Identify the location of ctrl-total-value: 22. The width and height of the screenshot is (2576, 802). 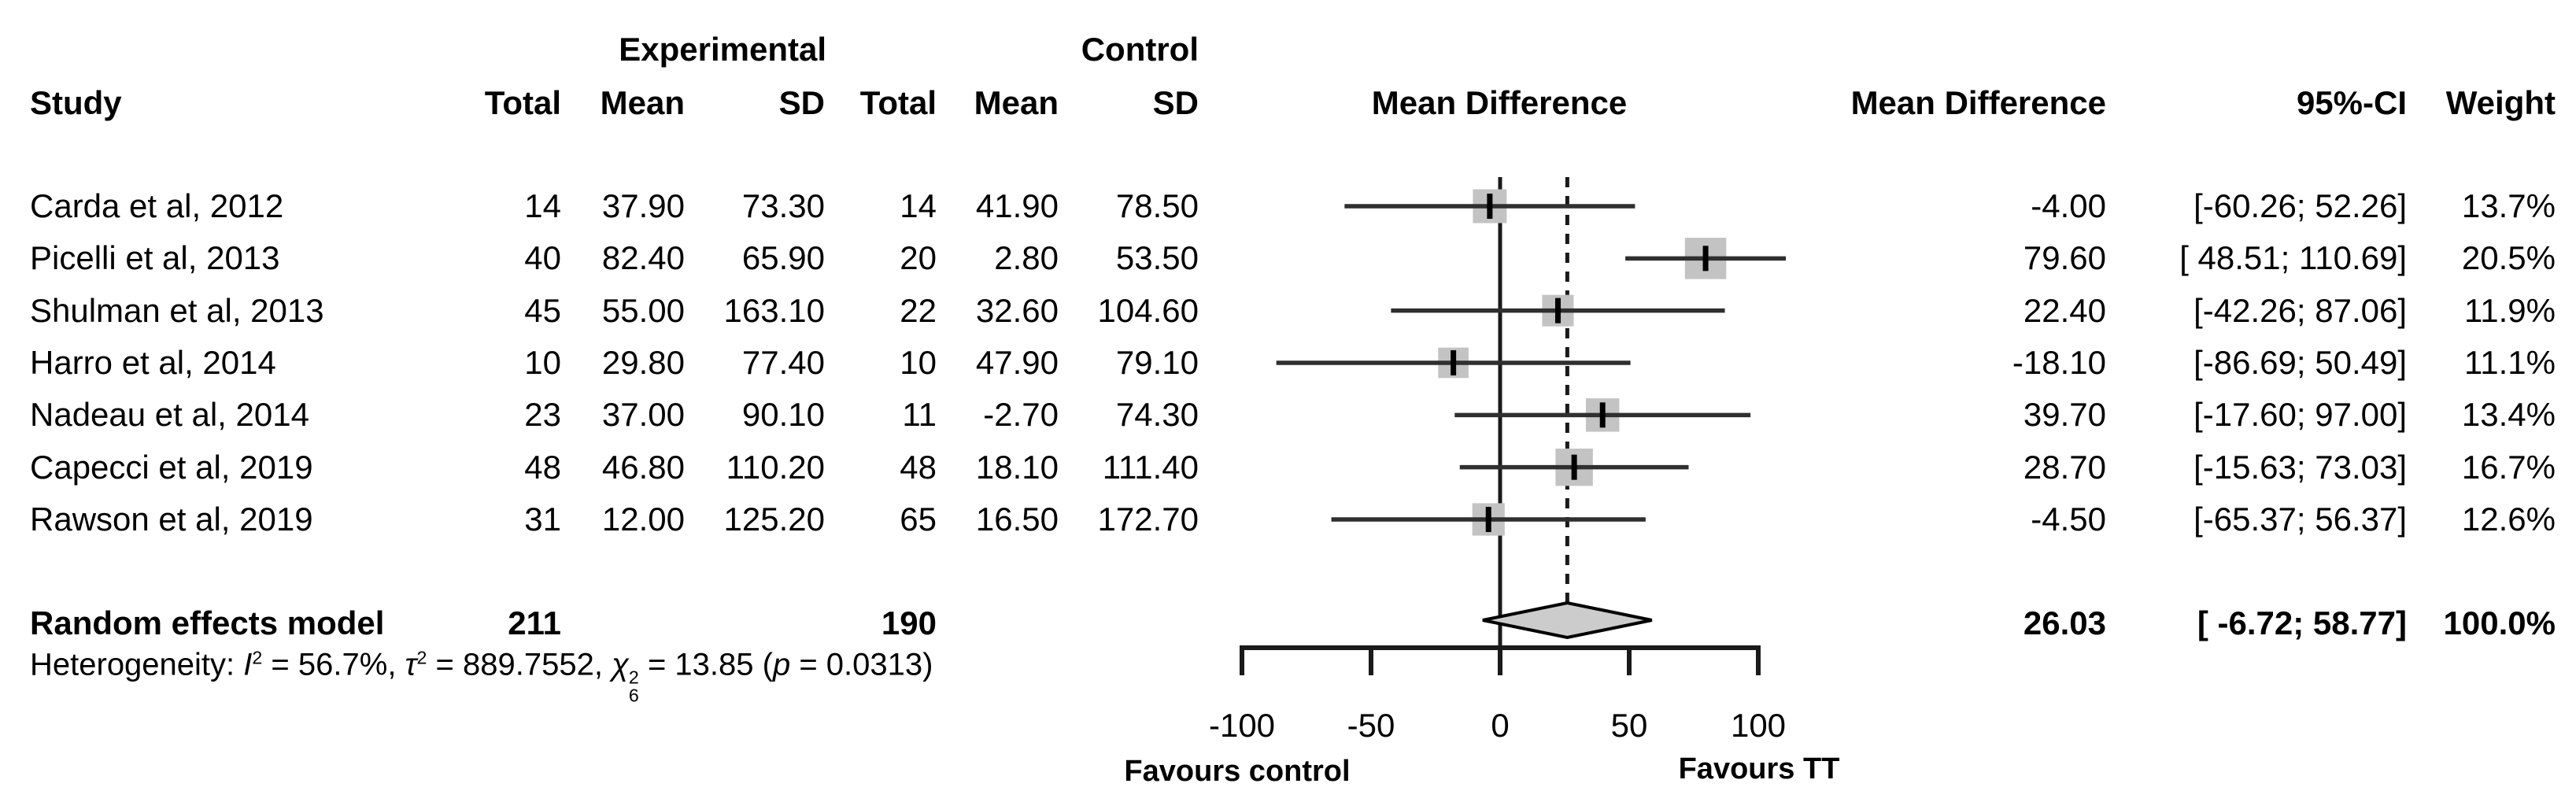
(919, 310).